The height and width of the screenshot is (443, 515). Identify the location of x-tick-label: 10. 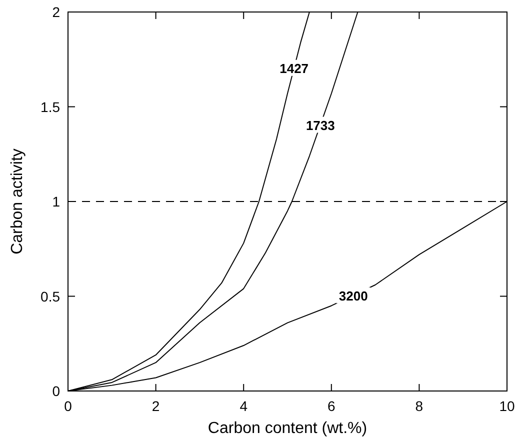
(507, 406).